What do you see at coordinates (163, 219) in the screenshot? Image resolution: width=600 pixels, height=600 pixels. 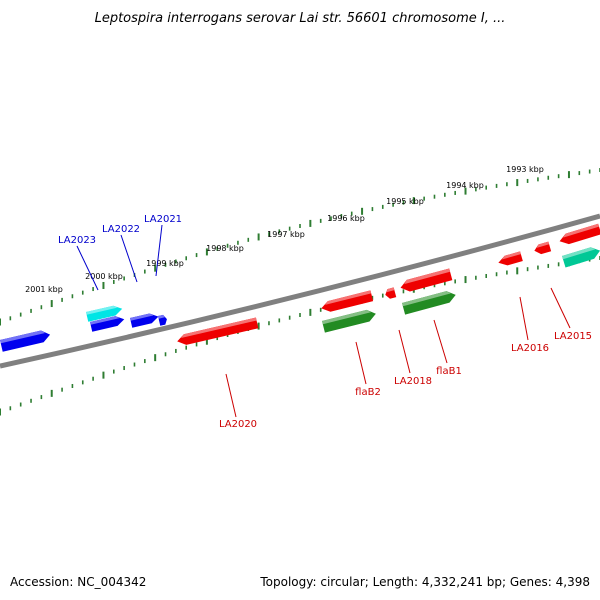 I see `gene-label: LA2021` at bounding box center [163, 219].